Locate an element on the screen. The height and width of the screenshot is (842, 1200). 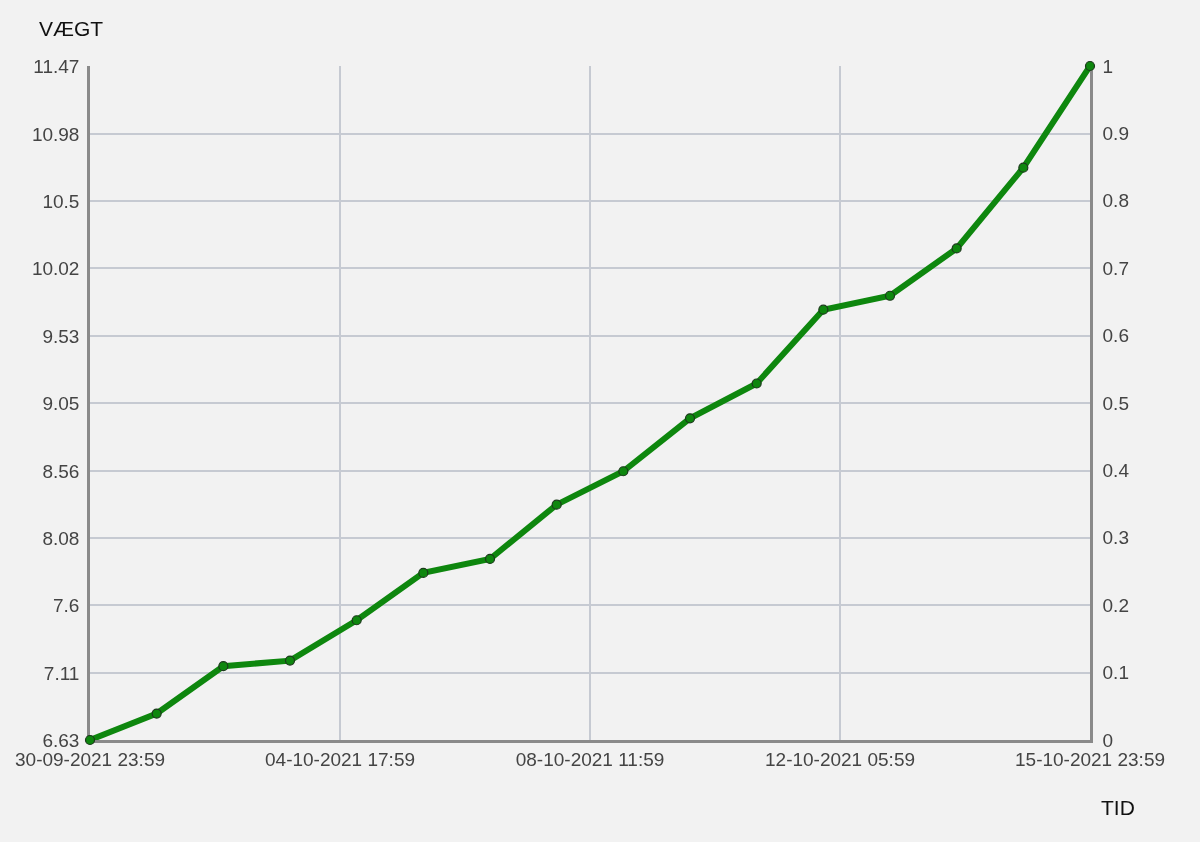
x-axis-title: TID is located at coordinates (1118, 807).